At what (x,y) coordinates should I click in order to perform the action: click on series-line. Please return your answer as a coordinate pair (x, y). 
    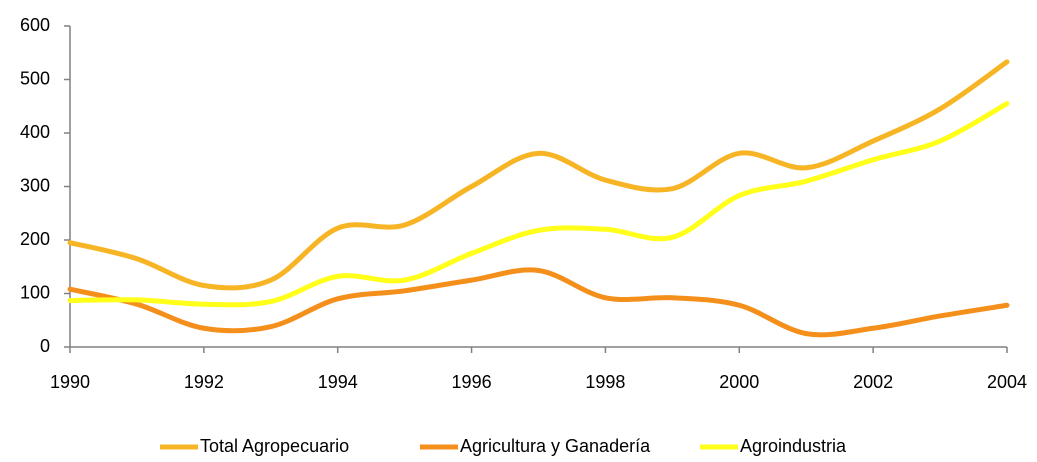
    Looking at the image, I should click on (538, 302).